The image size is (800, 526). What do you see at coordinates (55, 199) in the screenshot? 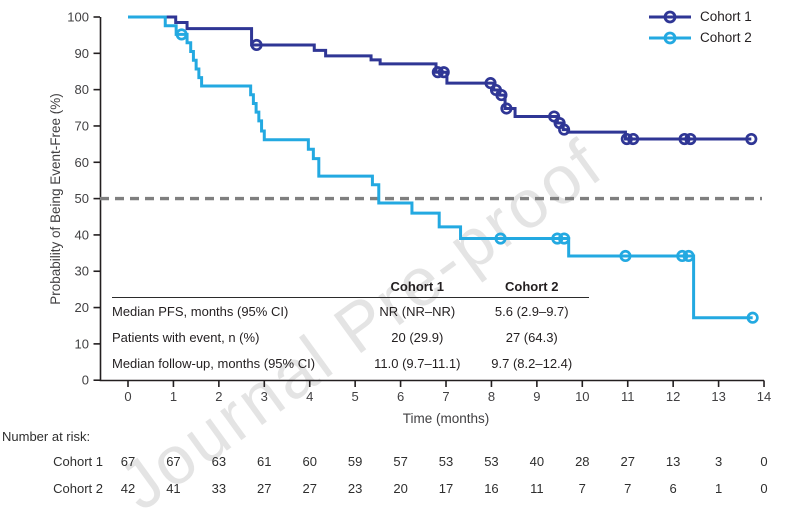
I see `y-axis-title: Probability of Being Event-Free (%)` at bounding box center [55, 199].